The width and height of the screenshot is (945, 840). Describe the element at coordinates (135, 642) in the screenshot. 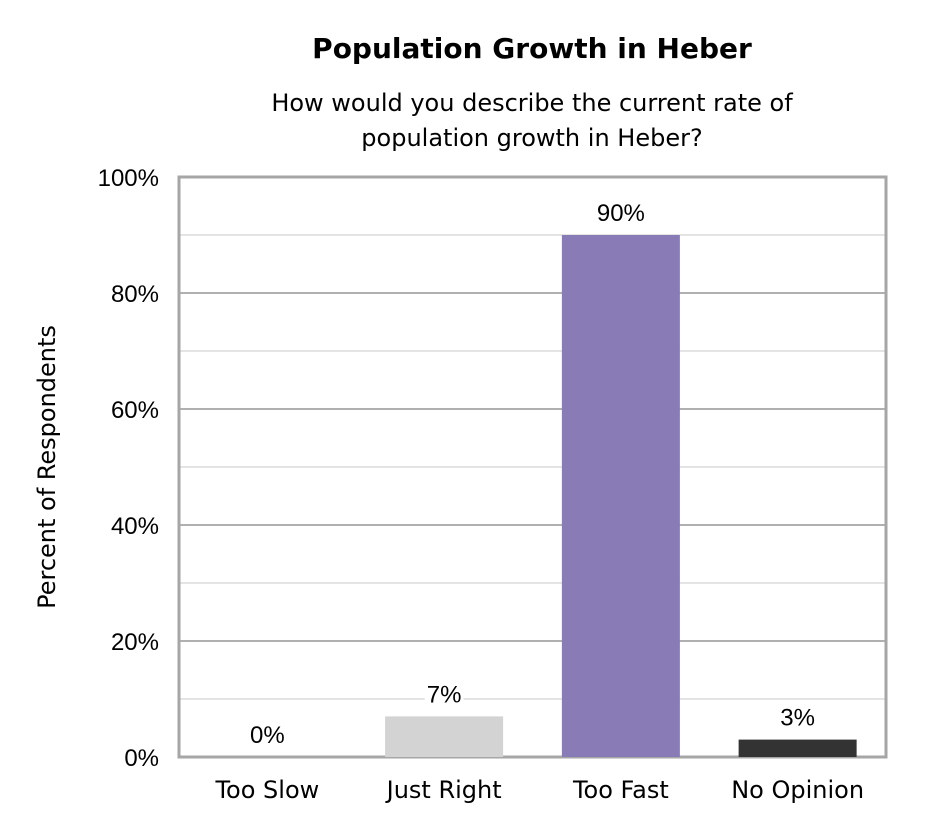

I see `y-tick-label: 20%` at that location.